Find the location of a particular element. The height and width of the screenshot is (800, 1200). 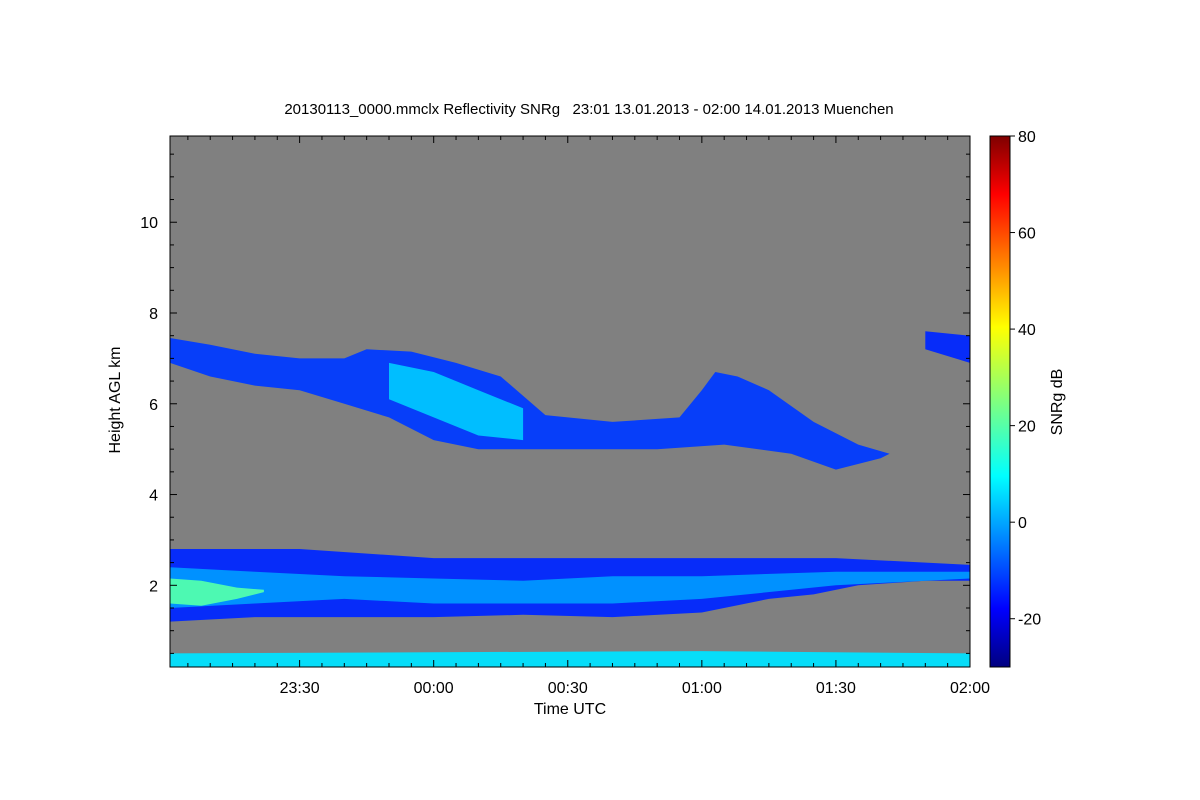

colorbar-tick-label: 60 is located at coordinates (1027, 234).